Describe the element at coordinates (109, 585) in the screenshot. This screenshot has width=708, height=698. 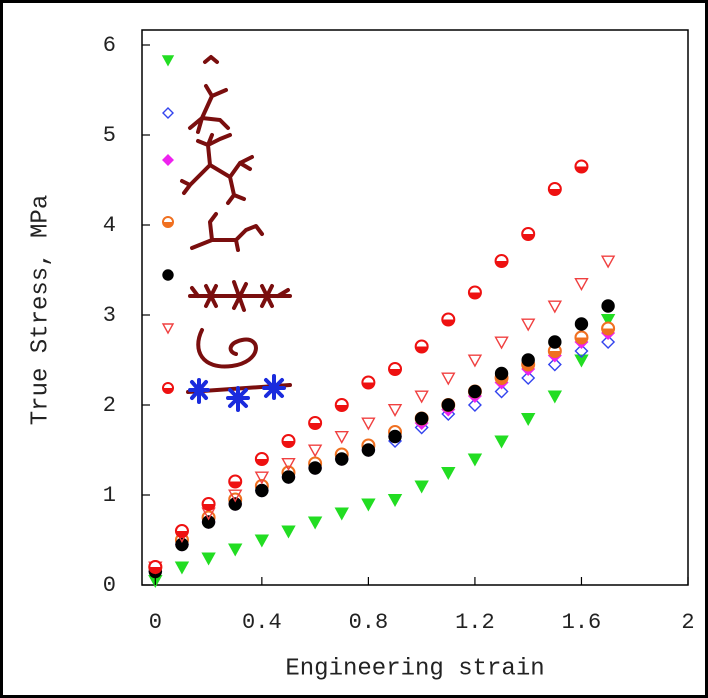
I see `y-tick-label: 0` at that location.